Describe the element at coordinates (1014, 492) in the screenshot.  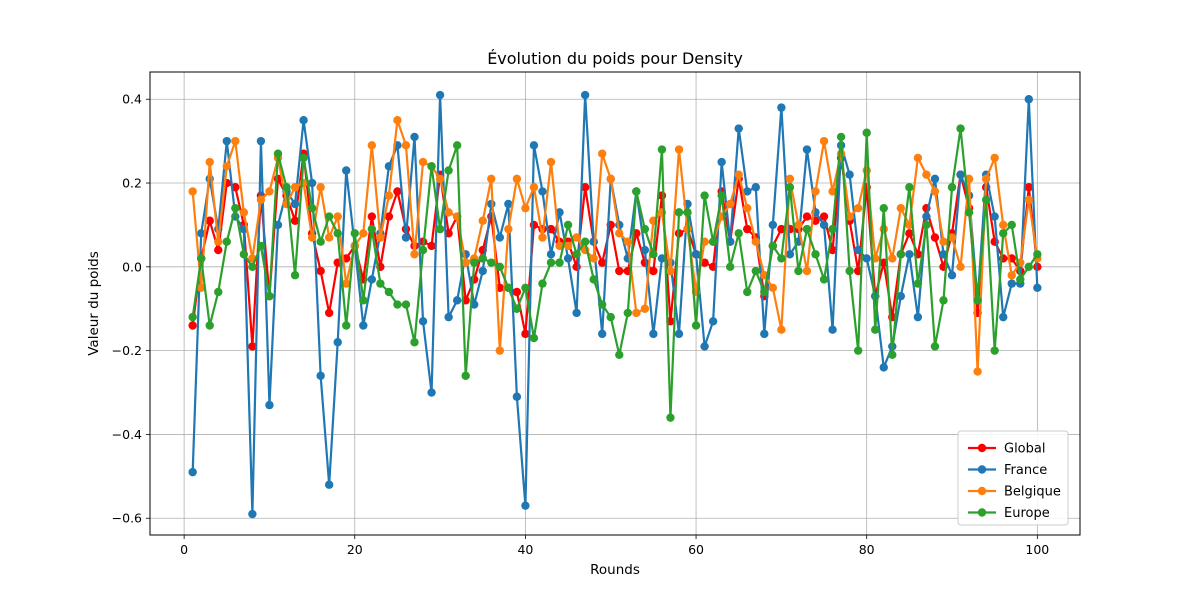
I see `legend-item-belgique: Belgique` at that location.